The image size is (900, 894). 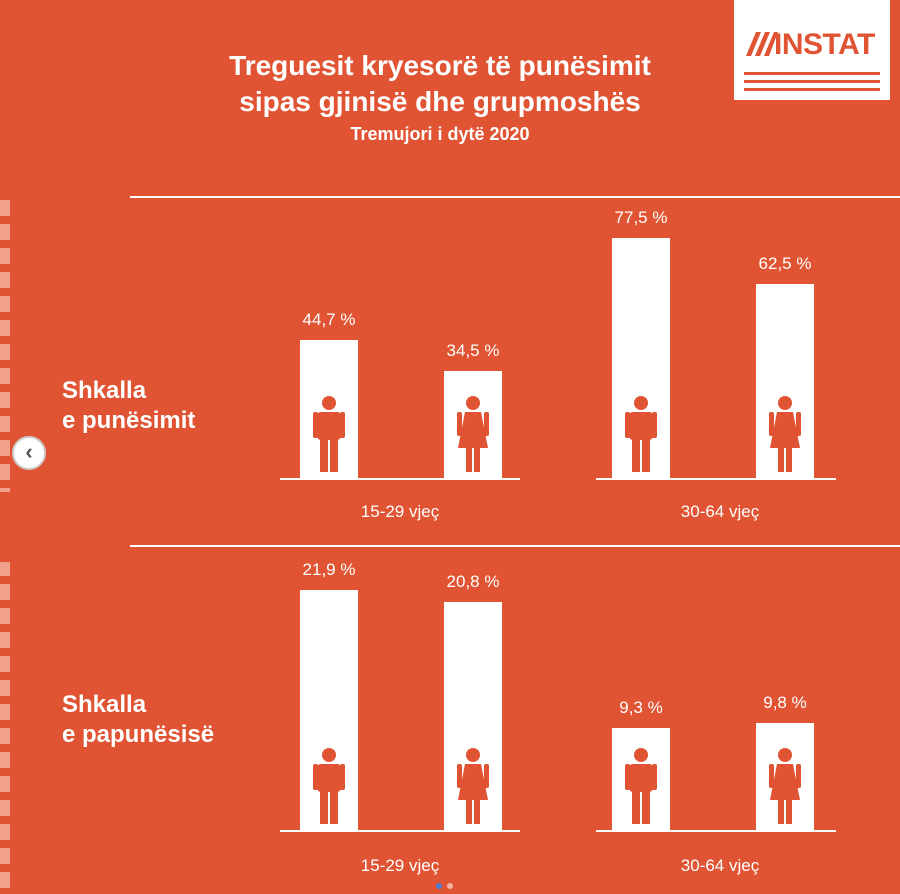 I want to click on section-divider-middle, so click(x=515, y=546).